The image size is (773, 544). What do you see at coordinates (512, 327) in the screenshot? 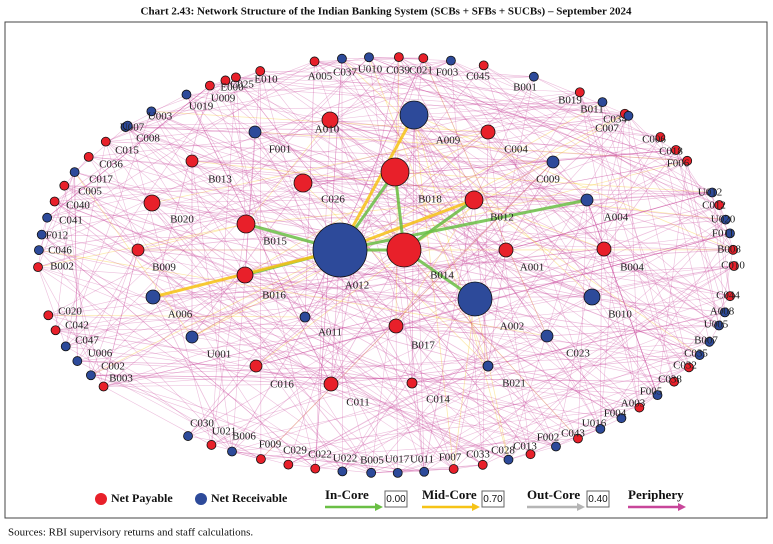
I see `node-label: A002` at bounding box center [512, 327].